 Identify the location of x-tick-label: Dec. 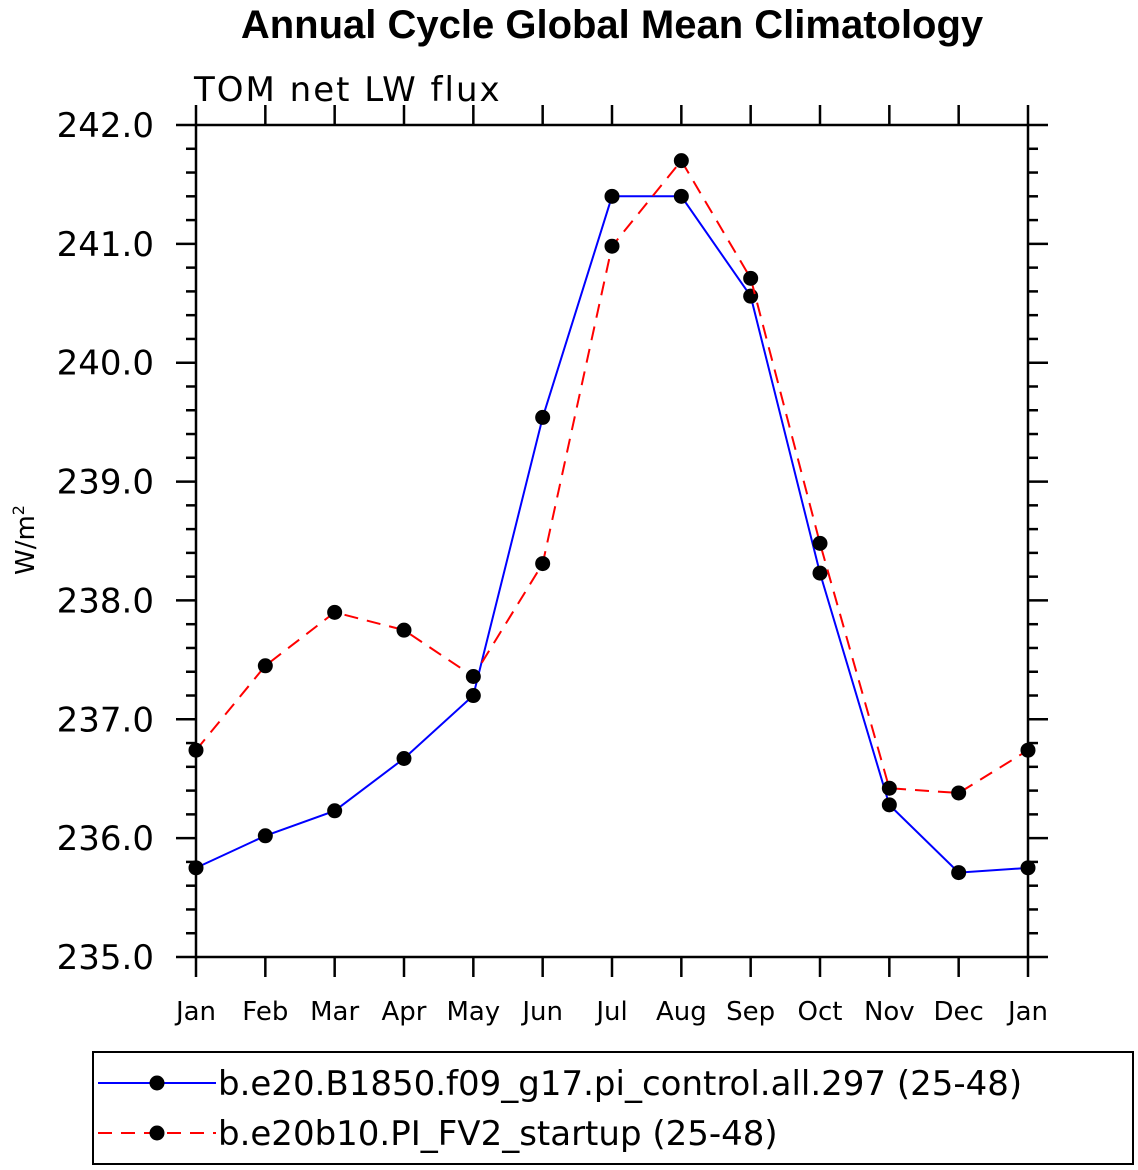
(959, 1012).